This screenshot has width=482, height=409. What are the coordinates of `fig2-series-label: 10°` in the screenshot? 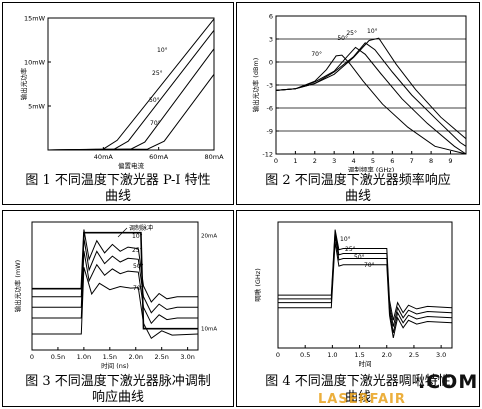 It's located at (372, 31).